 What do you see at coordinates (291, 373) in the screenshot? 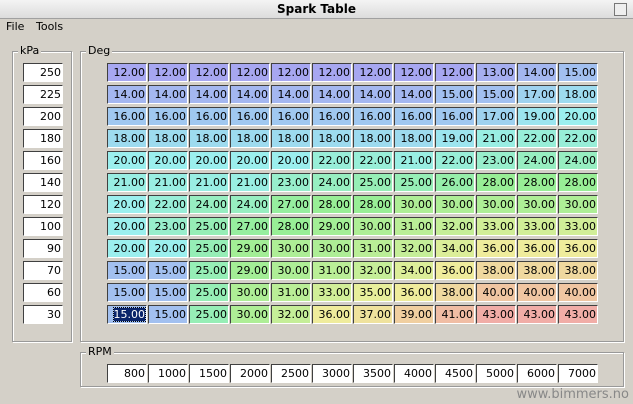
I see `rpm-input: 2500` at bounding box center [291, 373].